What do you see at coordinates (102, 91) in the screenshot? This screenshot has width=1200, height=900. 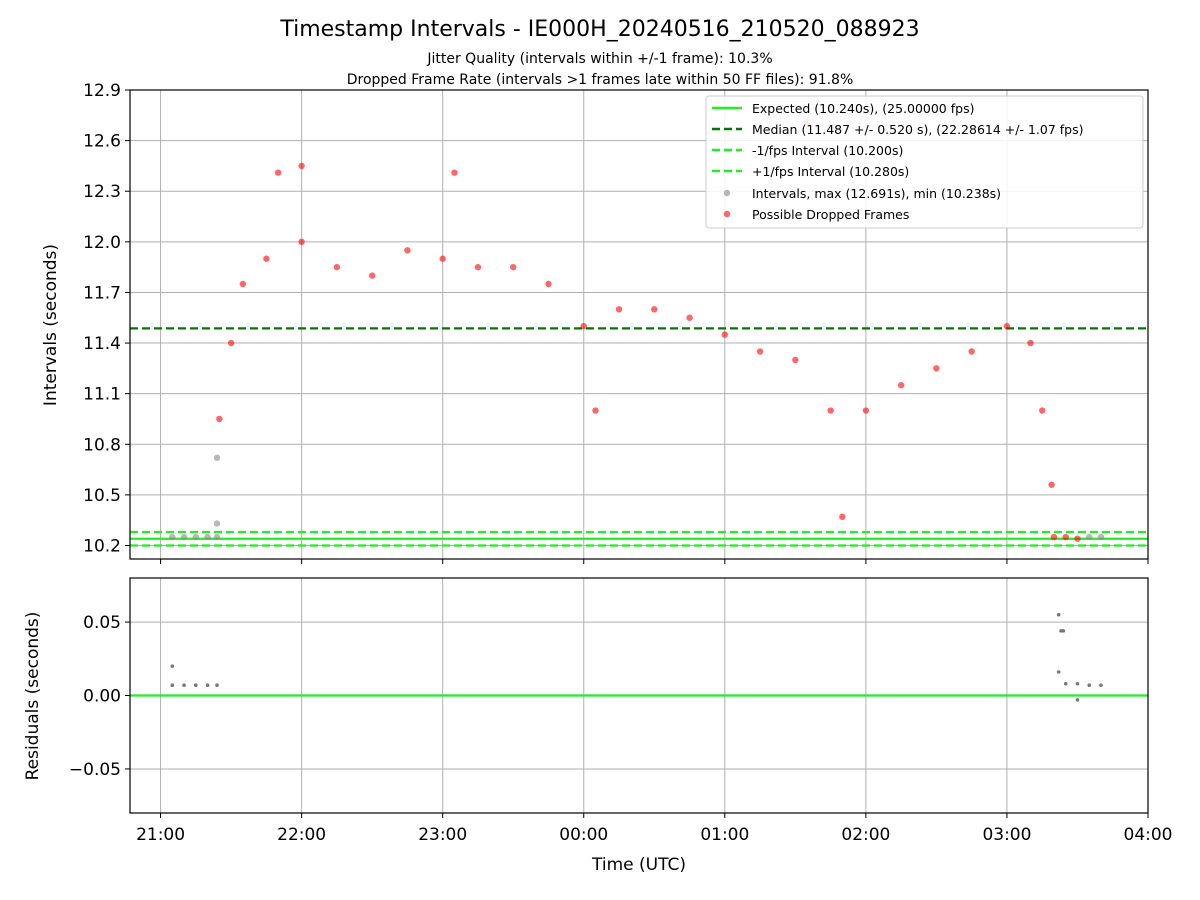 I see `y-tick-label: 12.9` at bounding box center [102, 91].